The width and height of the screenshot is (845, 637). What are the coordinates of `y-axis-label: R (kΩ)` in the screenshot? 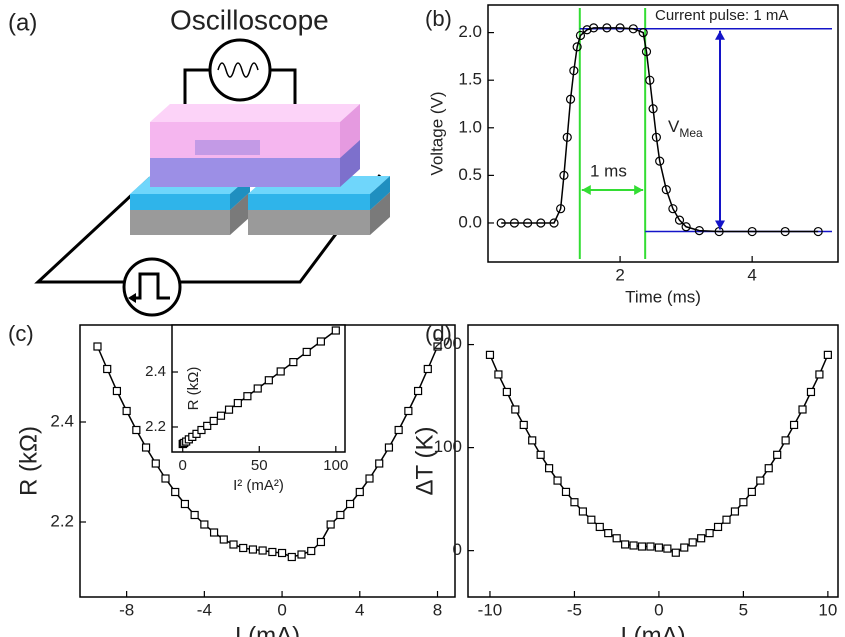 It's located at (28, 461).